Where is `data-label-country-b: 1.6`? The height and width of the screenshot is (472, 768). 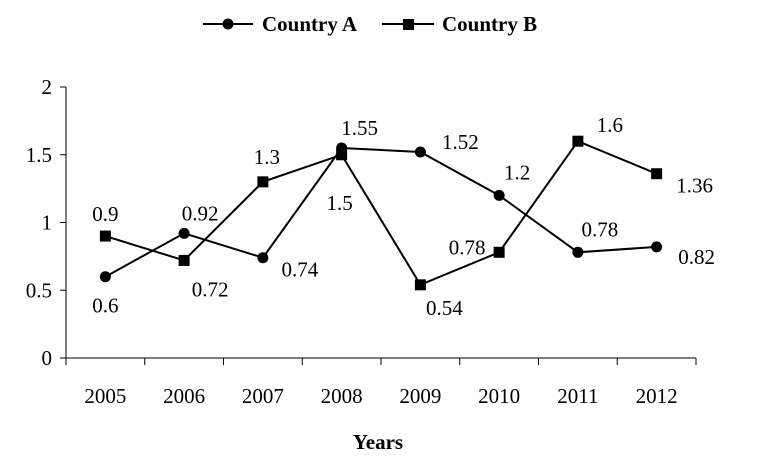 data-label-country-b: 1.6 is located at coordinates (610, 125).